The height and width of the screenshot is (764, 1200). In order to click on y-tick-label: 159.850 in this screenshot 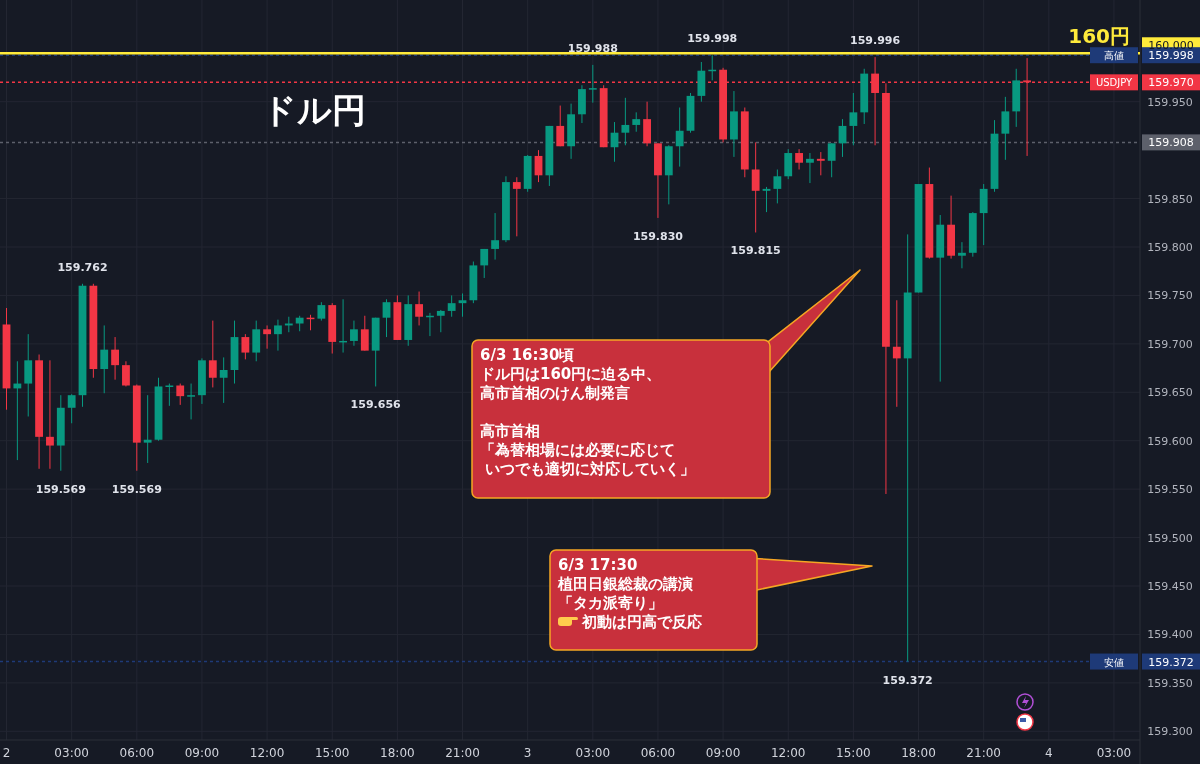, I will do `click(1170, 199)`.